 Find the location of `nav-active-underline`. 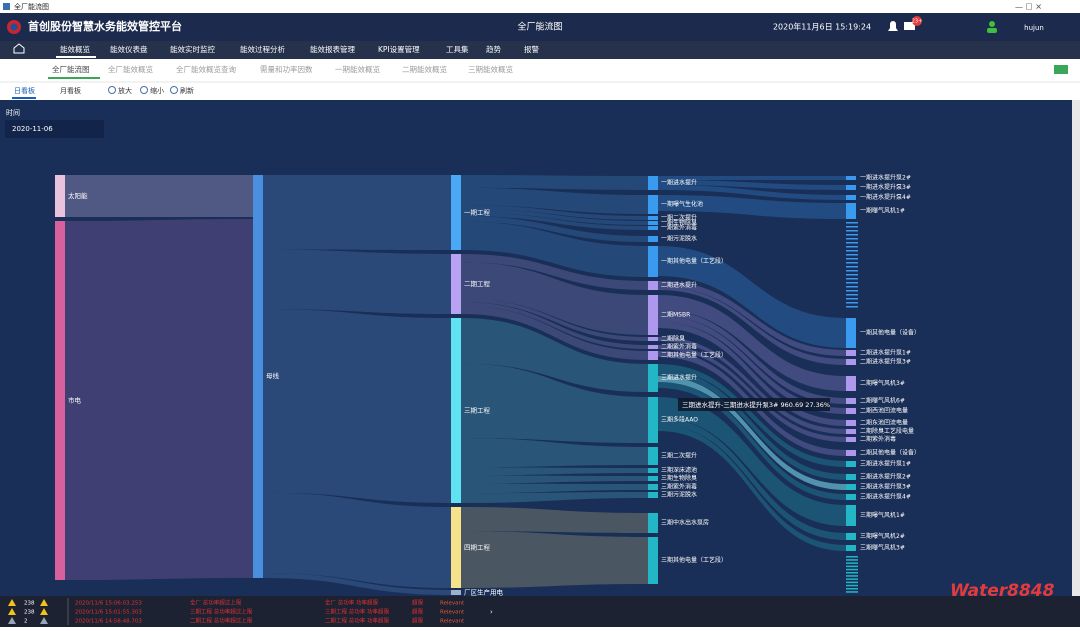

nav-active-underline is located at coordinates (76, 57).